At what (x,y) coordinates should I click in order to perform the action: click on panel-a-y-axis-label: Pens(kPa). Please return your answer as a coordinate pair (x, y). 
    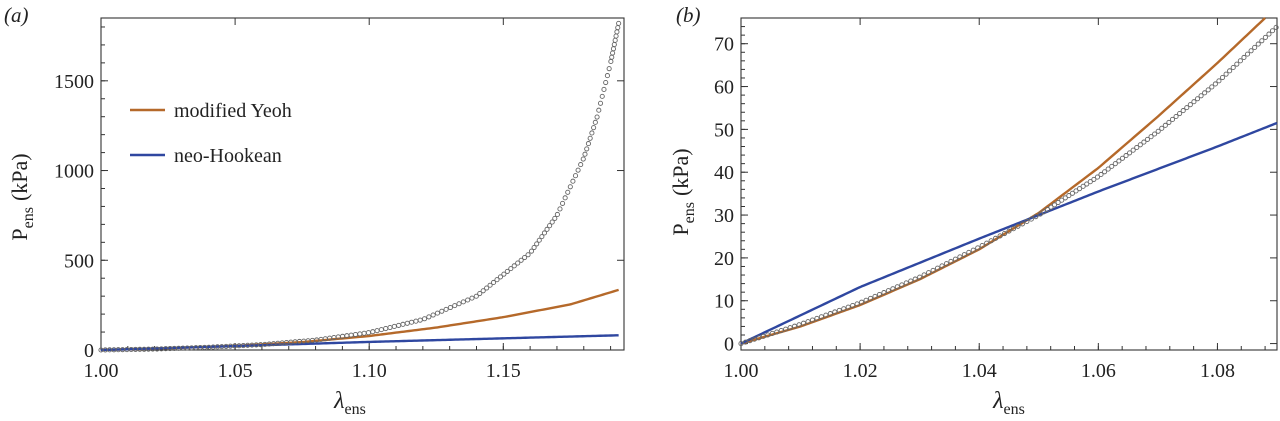
    Looking at the image, I should click on (22, 196).